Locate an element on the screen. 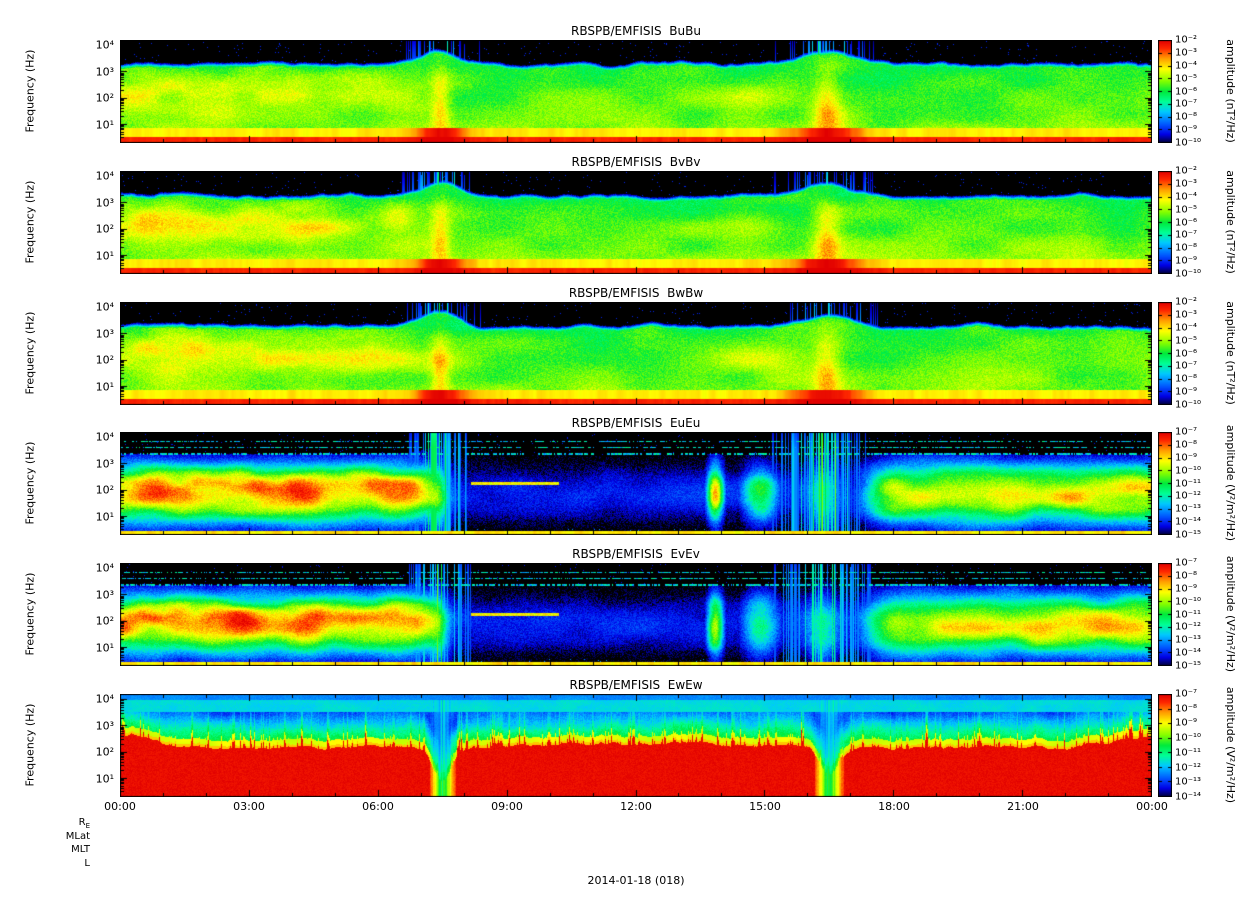 The image size is (1248, 899). colorbar-tick-label: 10⁻¹⁵ is located at coordinates (1188, 535).